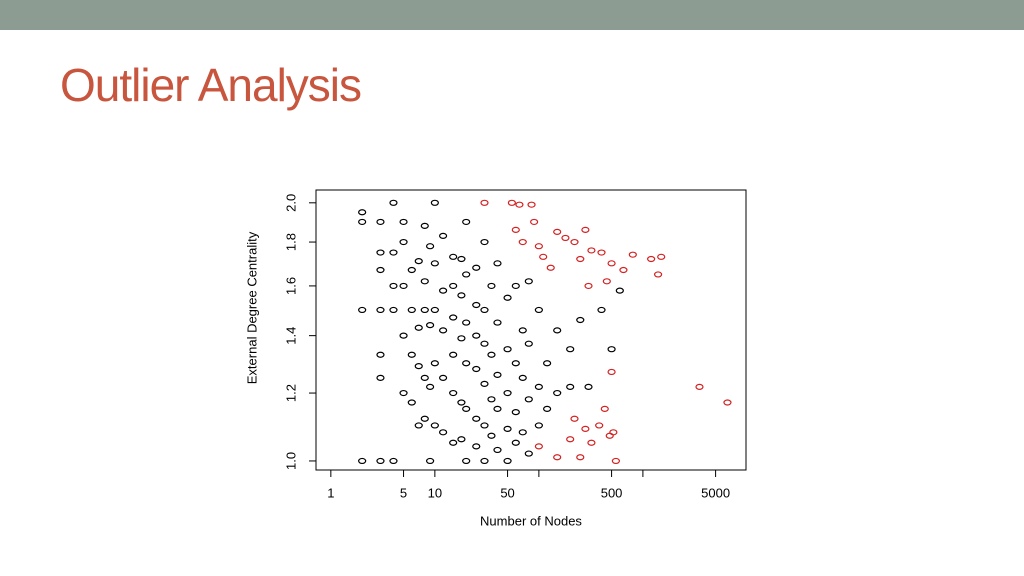 The width and height of the screenshot is (1024, 576). What do you see at coordinates (290, 461) in the screenshot?
I see `y-tick-label: 1.0` at bounding box center [290, 461].